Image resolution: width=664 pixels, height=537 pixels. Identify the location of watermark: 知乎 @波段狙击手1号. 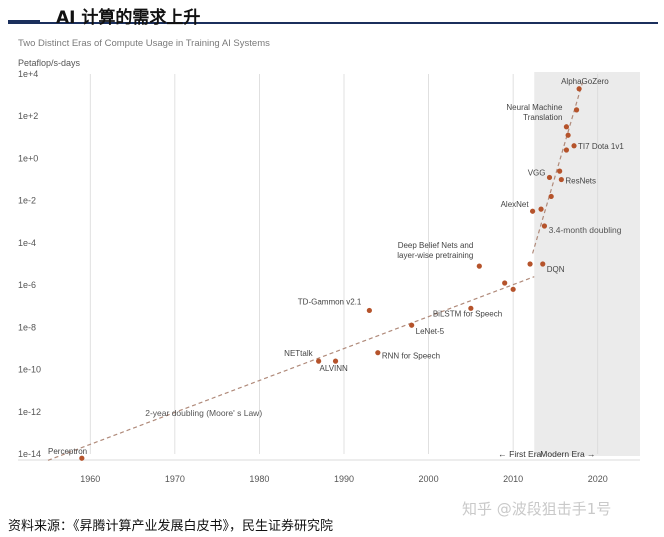
(537, 509).